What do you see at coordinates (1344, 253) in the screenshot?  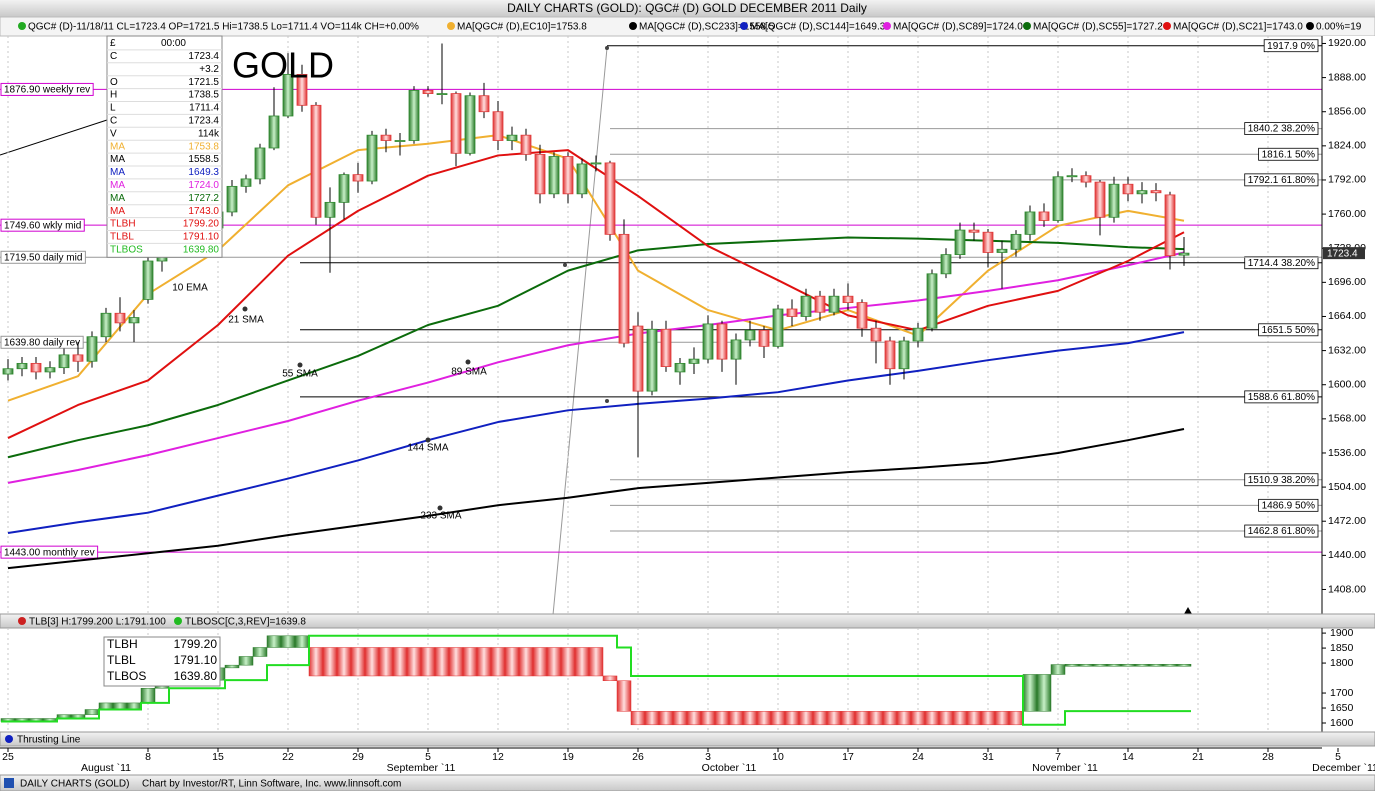 I see `price-tag` at bounding box center [1344, 253].